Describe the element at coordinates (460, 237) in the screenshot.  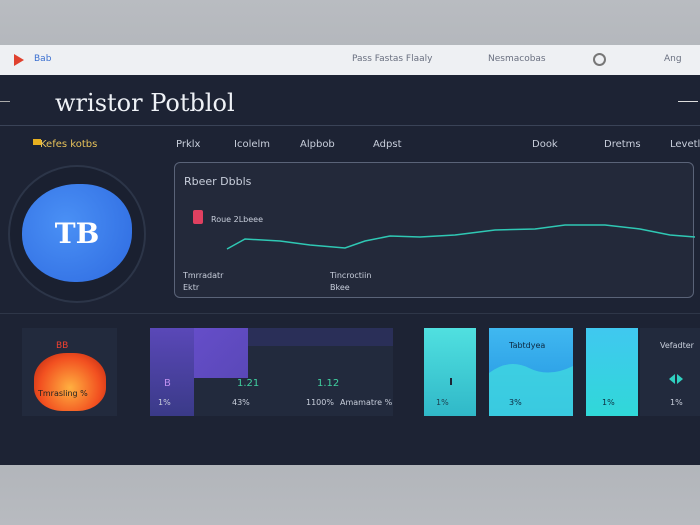
I see `sparkline` at that location.